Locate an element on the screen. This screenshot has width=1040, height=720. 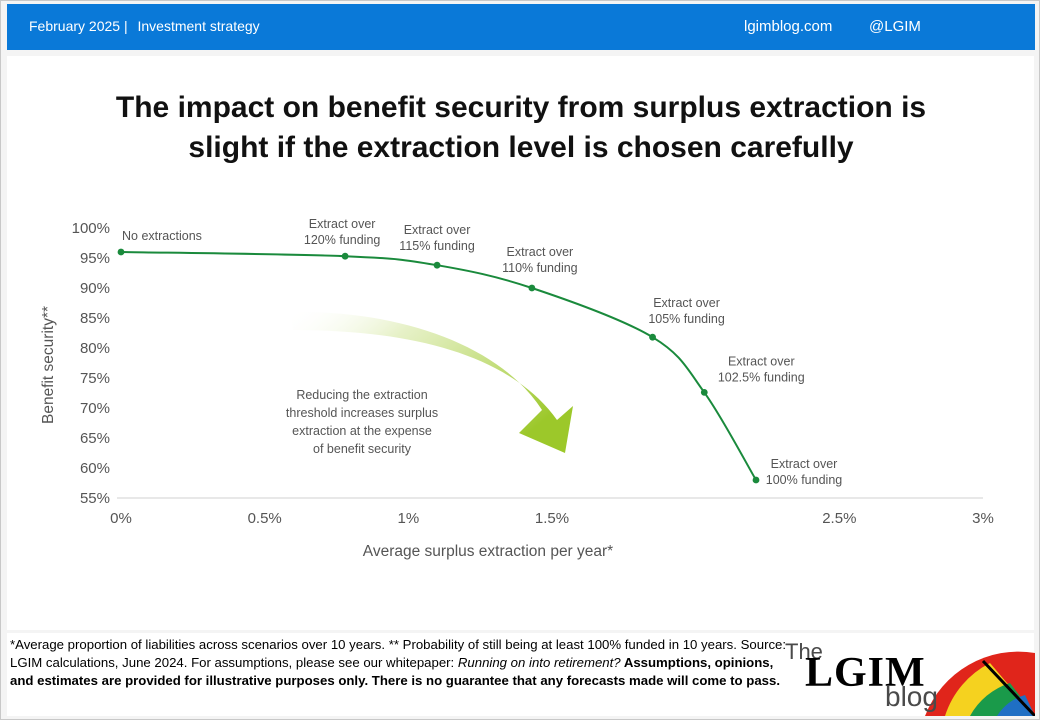
x-axis-title: Average surplus extraction per year* is located at coordinates (488, 551).